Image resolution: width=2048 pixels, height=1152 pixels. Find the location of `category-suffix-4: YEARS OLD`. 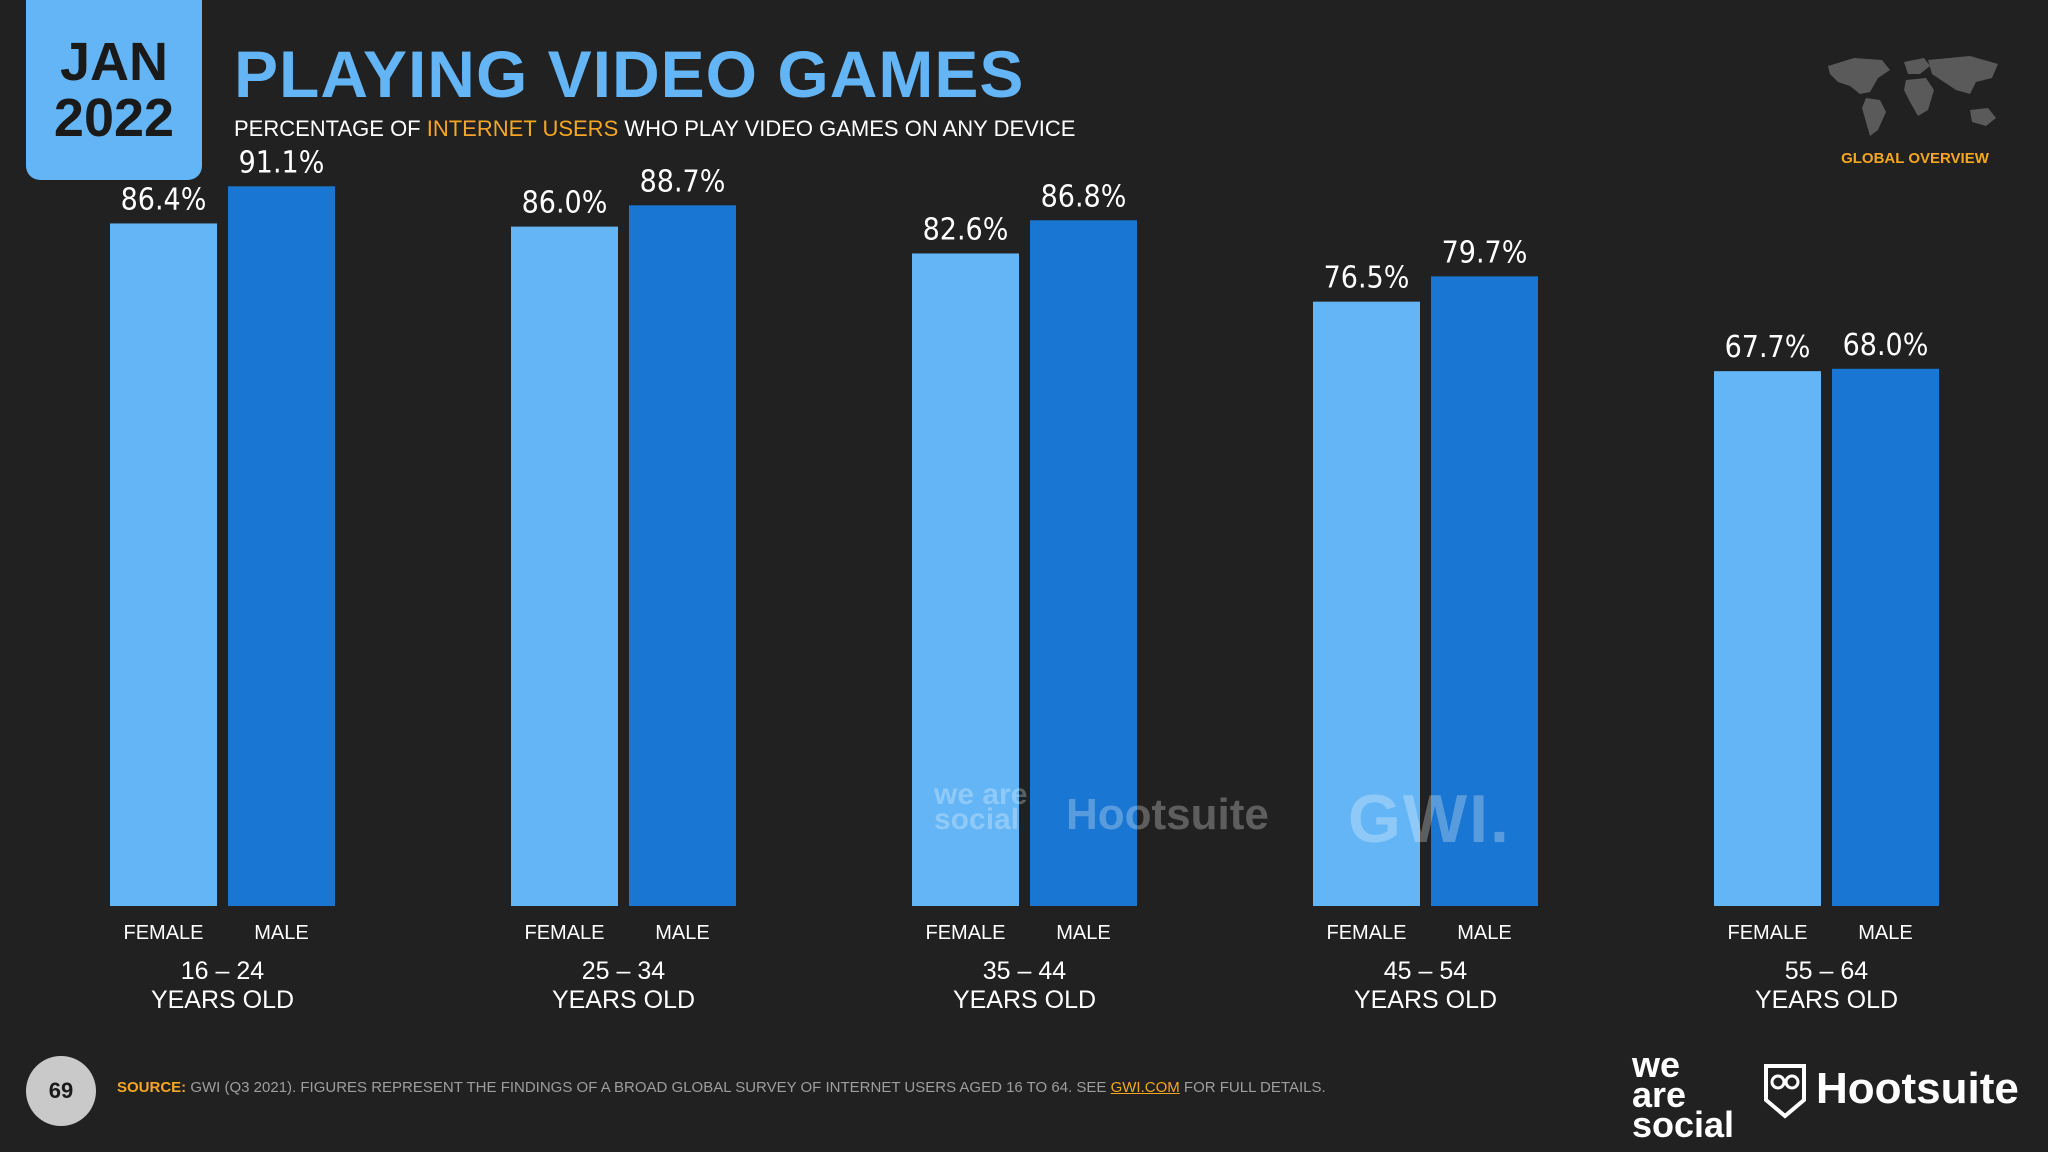

category-suffix-4: YEARS OLD is located at coordinates (1425, 1000).